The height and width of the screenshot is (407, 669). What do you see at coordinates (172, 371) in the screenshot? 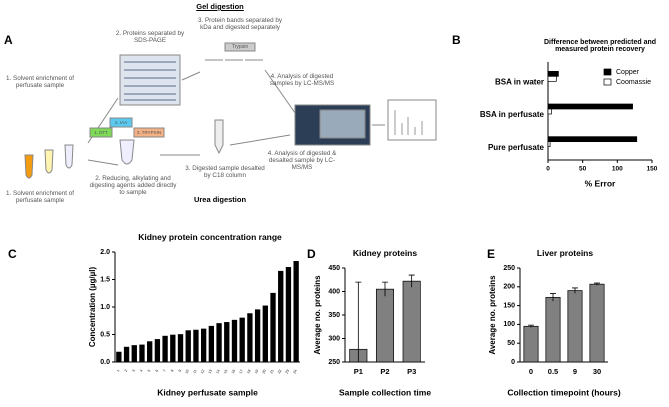
I see `x-tick-label: 8` at bounding box center [172, 371].